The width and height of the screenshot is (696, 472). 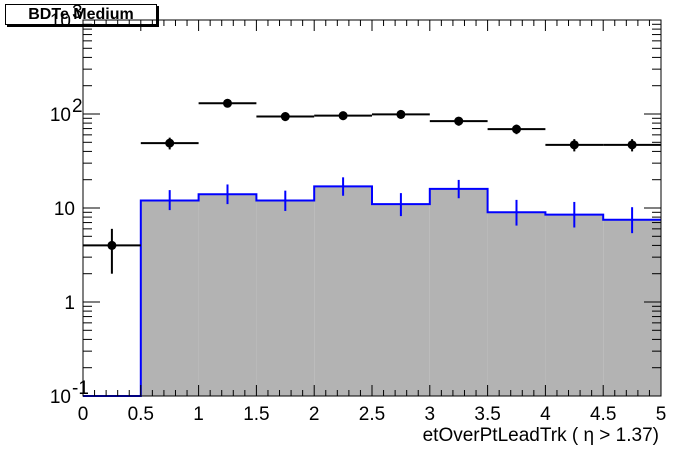 I want to click on x-tick-label: 2.5, so click(x=372, y=414).